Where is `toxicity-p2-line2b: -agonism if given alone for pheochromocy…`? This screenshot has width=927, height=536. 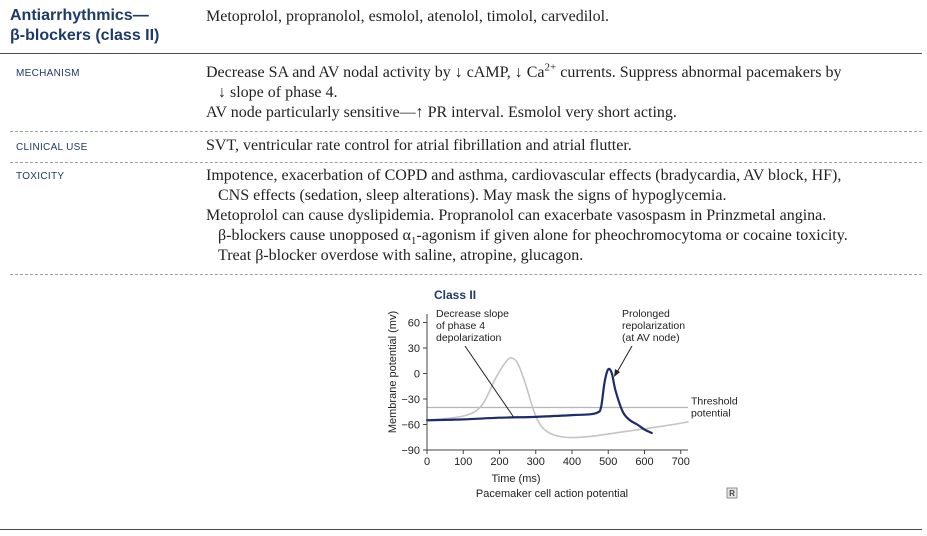 toxicity-p2-line2b: -agonism if given alone for pheochromocy… is located at coordinates (632, 235).